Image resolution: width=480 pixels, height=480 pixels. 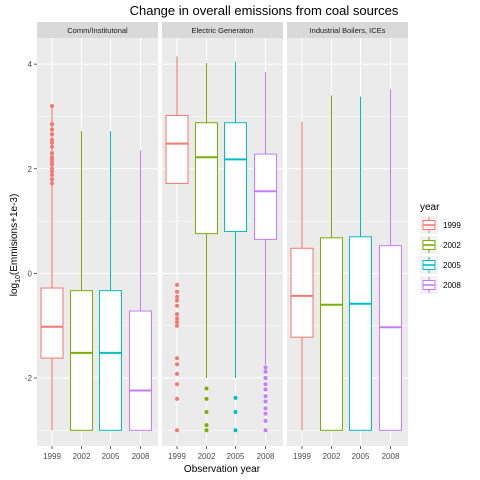 What do you see at coordinates (222, 469) in the screenshot?
I see `x-axis-title: Observation year` at bounding box center [222, 469].